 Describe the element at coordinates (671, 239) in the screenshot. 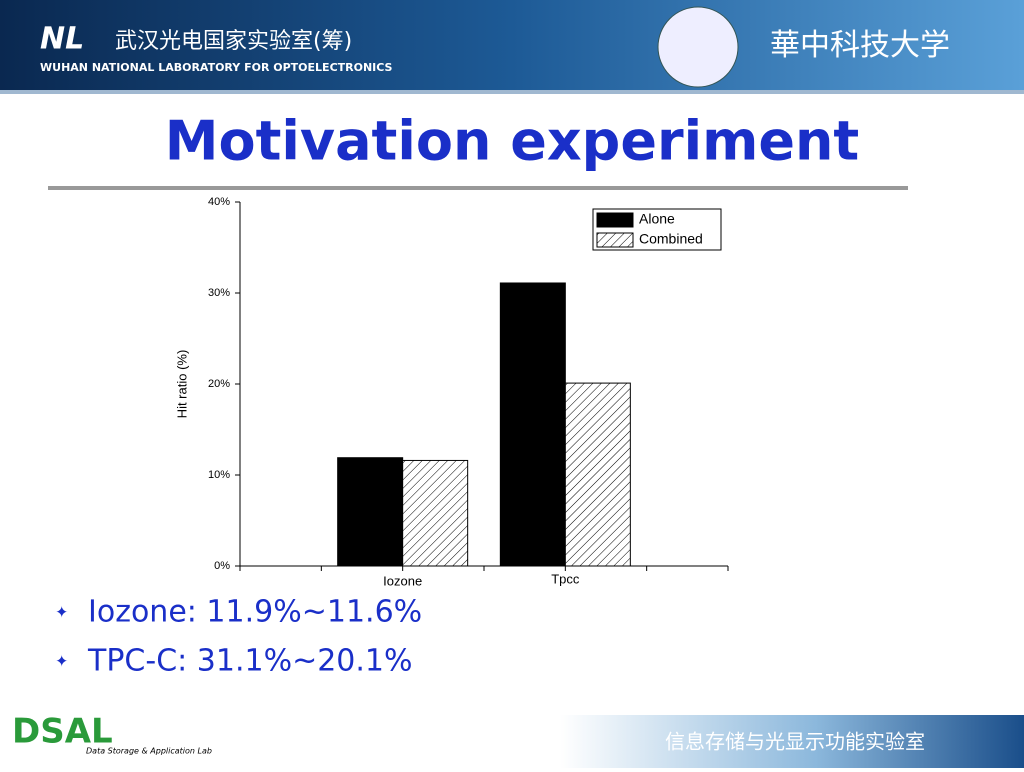

I see `legend-label: Combined` at that location.